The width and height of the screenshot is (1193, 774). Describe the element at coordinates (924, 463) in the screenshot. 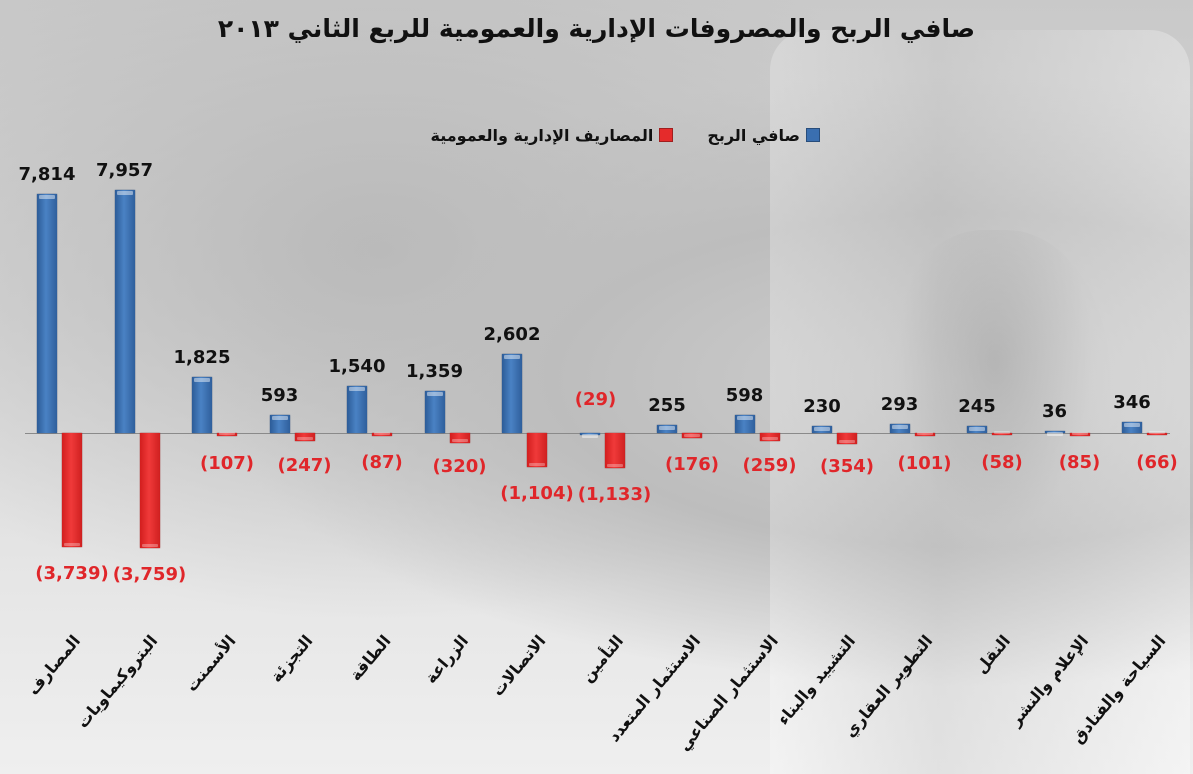

I see `ga-expenses-value-label: (101)` at that location.